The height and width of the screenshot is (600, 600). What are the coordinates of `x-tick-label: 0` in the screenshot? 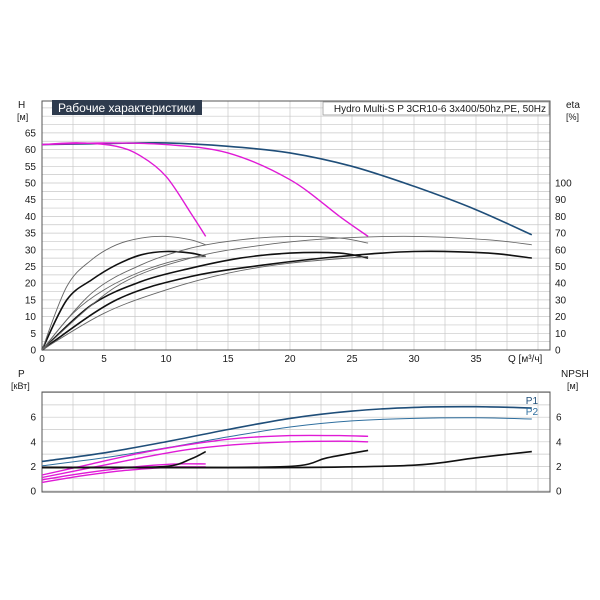 It's located at (42, 359).